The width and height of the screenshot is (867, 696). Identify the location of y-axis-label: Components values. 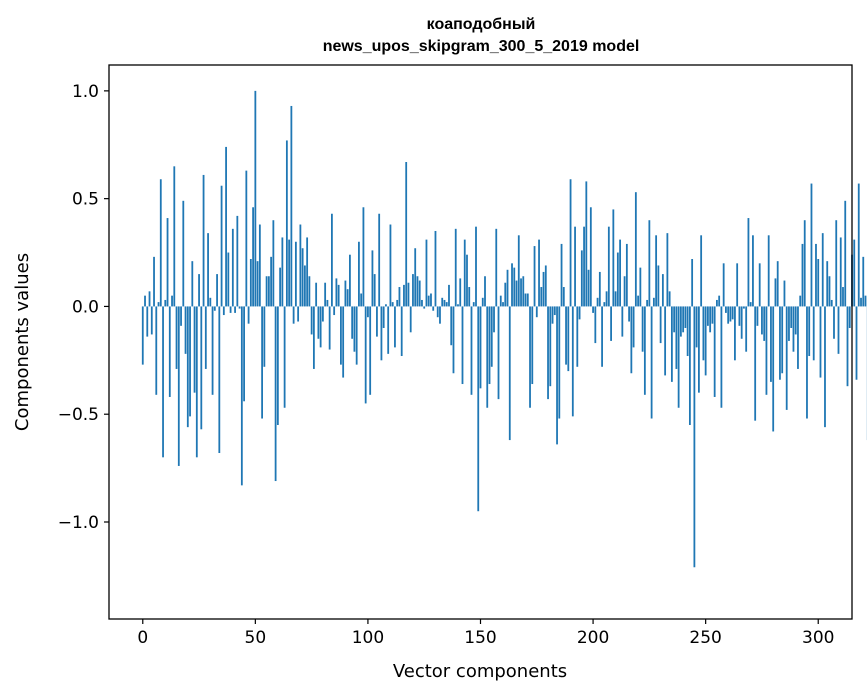
(22, 342).